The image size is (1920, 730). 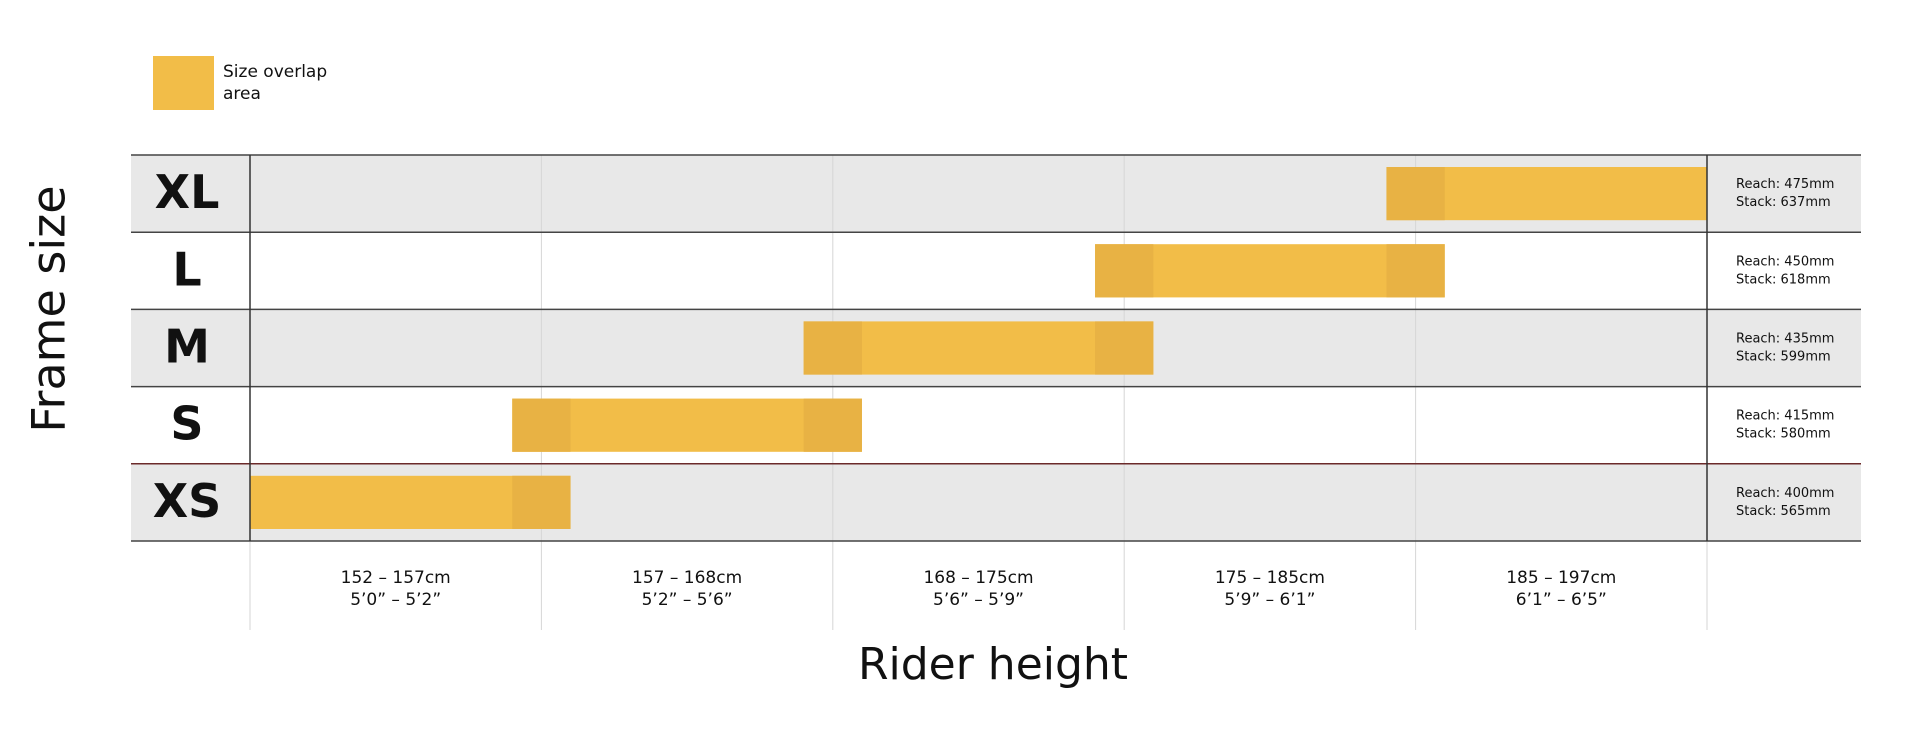 What do you see at coordinates (187, 192) in the screenshot?
I see `size-label: XL` at bounding box center [187, 192].